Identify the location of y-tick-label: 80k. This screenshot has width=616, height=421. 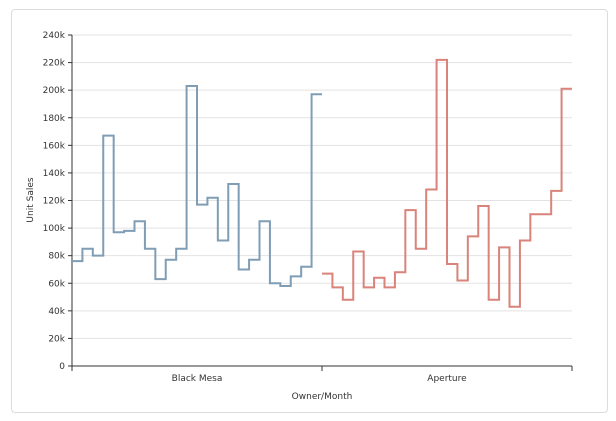
(56, 257).